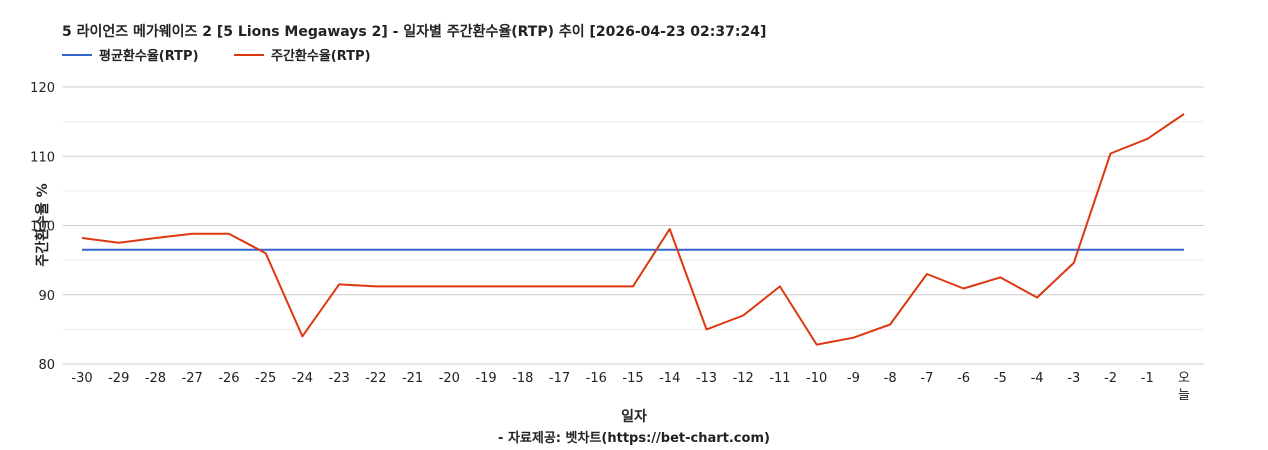 The width and height of the screenshot is (1268, 450). What do you see at coordinates (46, 365) in the screenshot?
I see `y-tick-label: 80` at bounding box center [46, 365].